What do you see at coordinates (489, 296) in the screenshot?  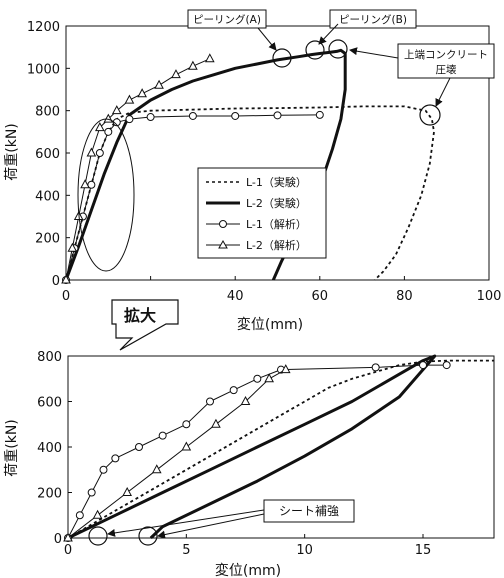 I see `x-tick-label-top: 100` at bounding box center [489, 296].